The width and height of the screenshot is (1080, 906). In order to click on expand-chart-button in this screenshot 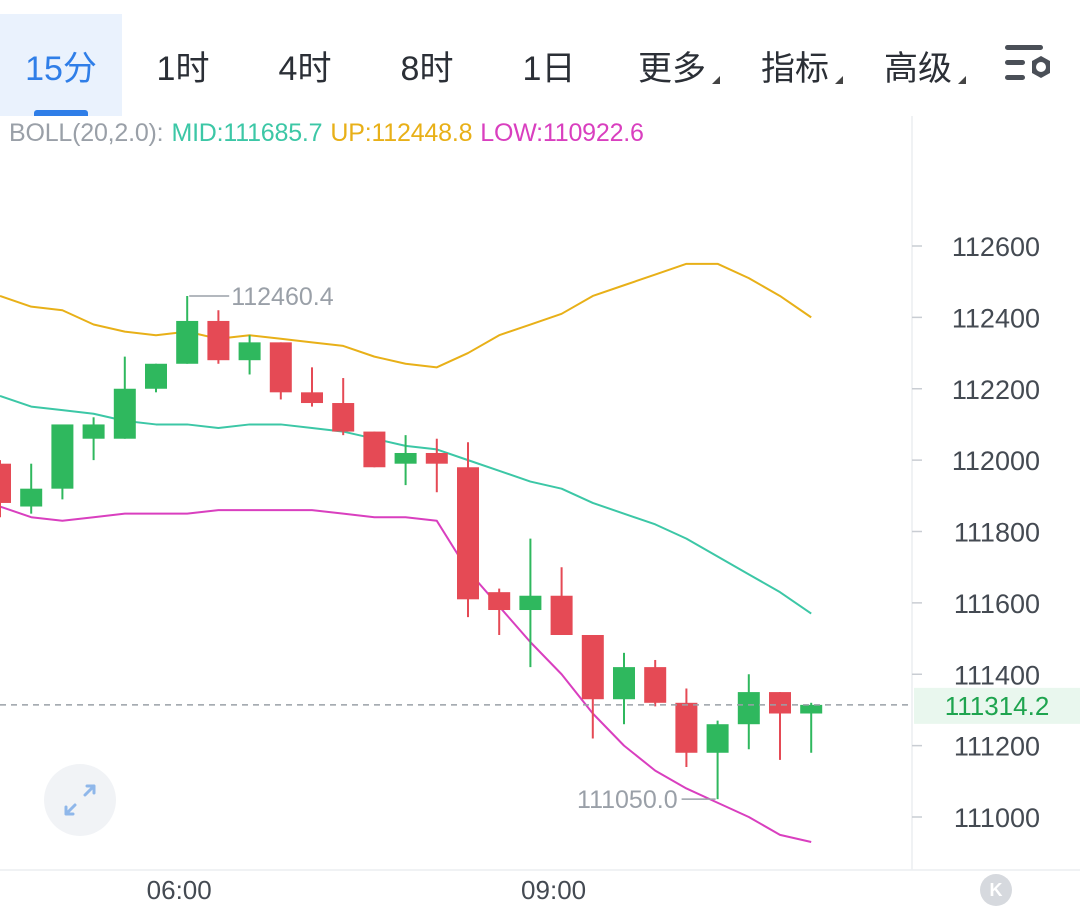, I will do `click(80, 800)`.